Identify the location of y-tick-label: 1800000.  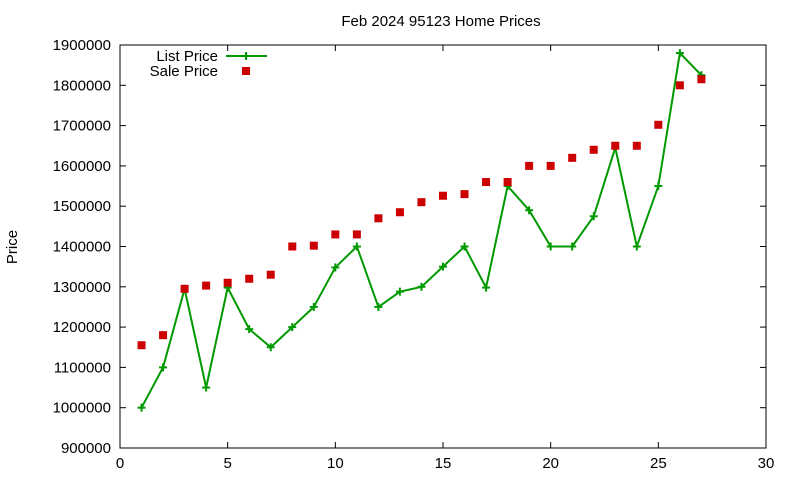
(82, 85).